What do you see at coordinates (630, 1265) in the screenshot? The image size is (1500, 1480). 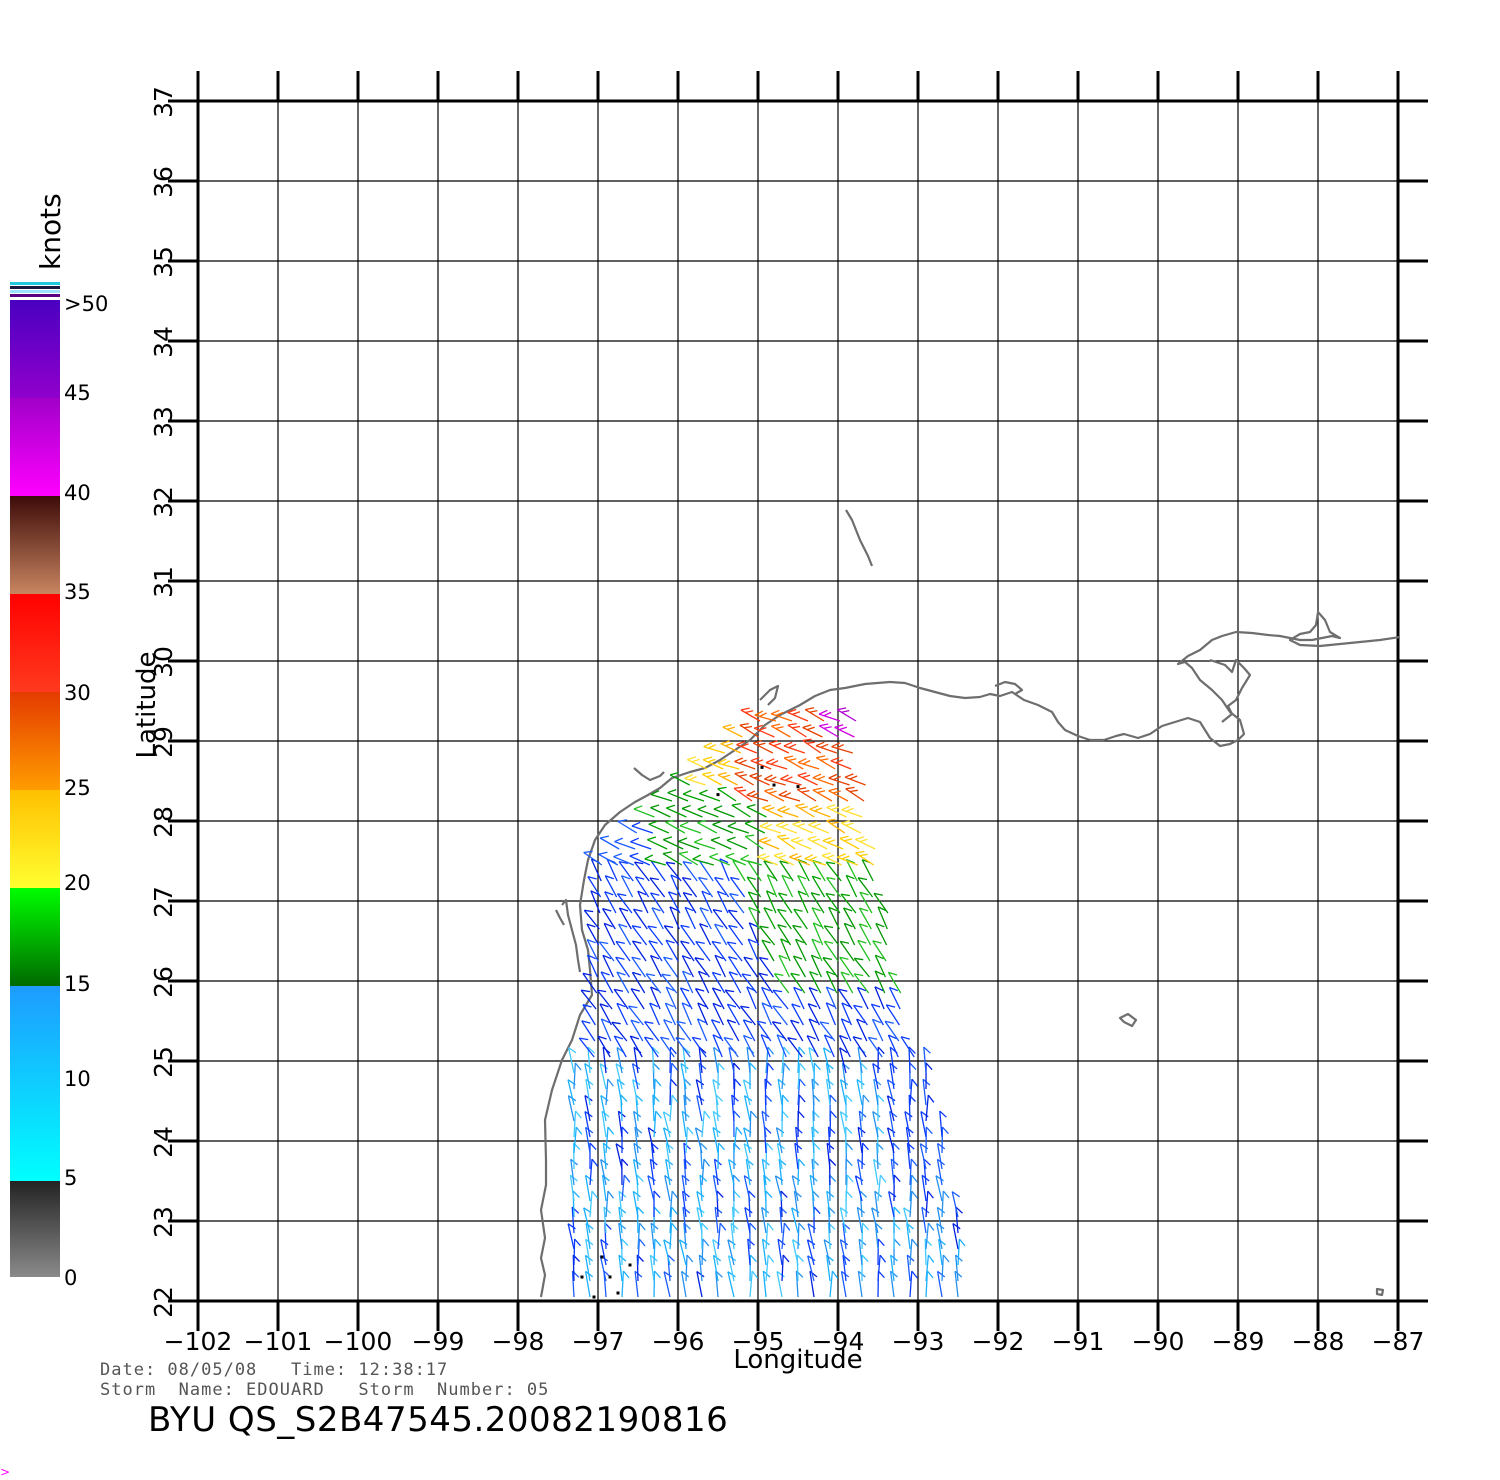 I see `flag-point` at bounding box center [630, 1265].